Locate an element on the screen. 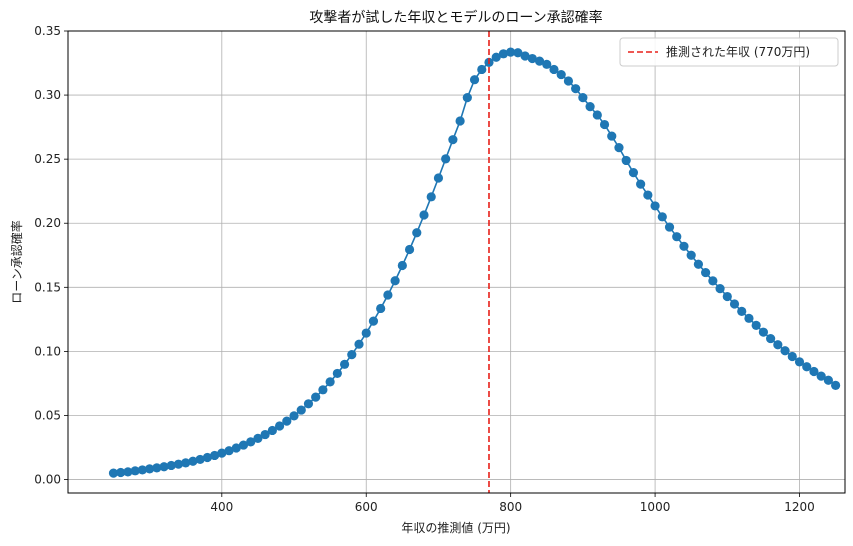  x-tick-label: 800 is located at coordinates (510, 507).